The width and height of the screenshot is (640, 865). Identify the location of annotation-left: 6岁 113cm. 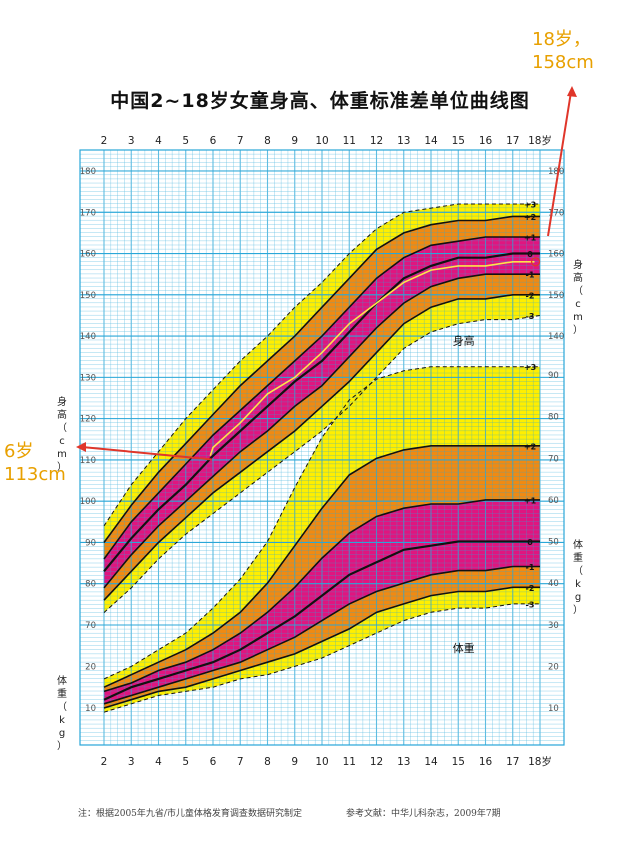
(39, 463).